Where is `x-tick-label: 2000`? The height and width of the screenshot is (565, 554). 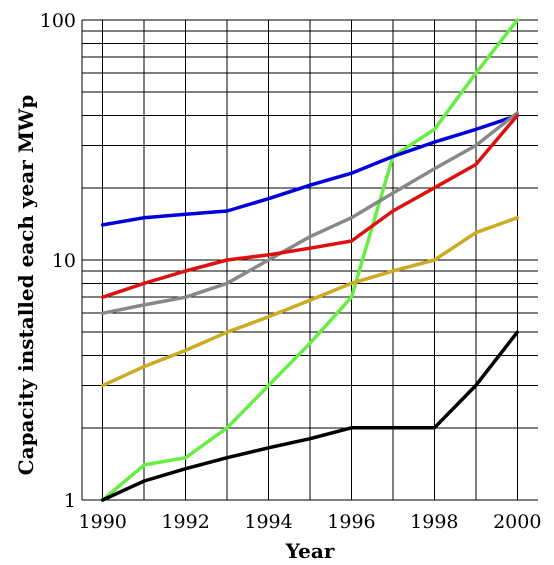 x-tick-label: 2000 is located at coordinates (517, 522).